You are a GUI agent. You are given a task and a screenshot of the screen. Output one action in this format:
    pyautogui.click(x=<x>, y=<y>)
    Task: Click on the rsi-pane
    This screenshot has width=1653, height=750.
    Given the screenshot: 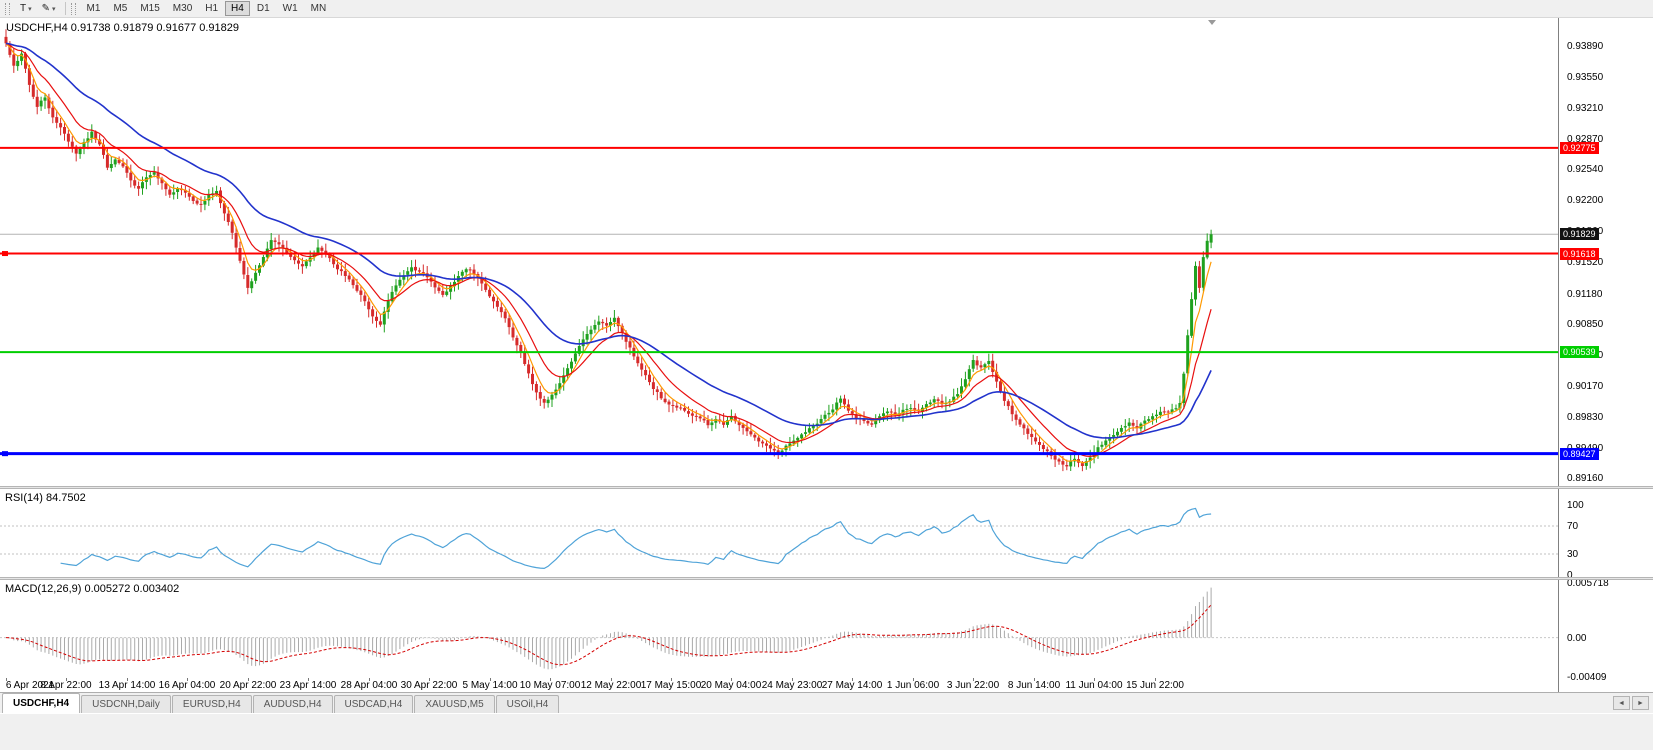 What is the action you would take?
    pyautogui.click(x=779, y=533)
    